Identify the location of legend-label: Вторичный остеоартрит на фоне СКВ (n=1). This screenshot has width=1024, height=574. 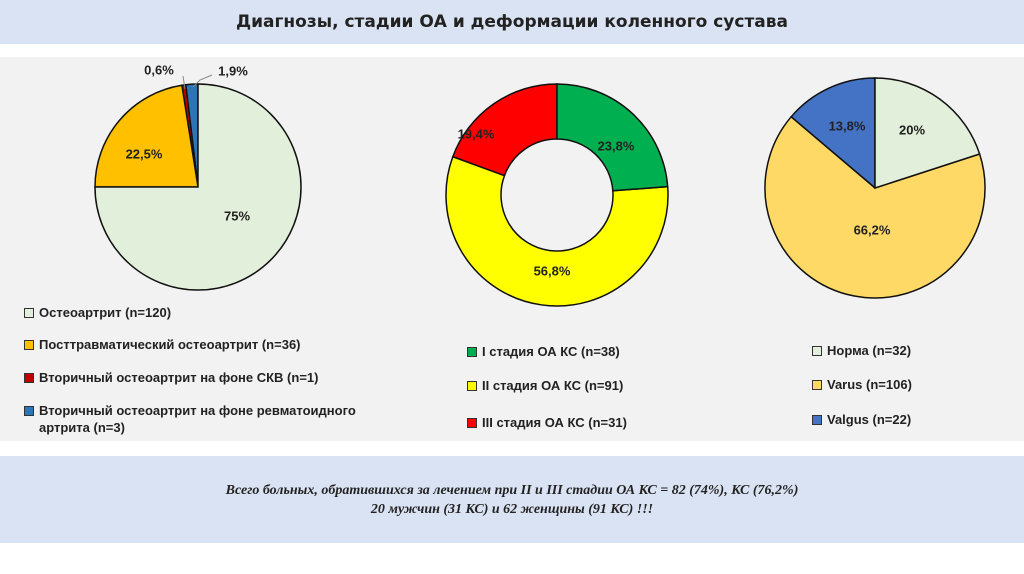
(179, 377).